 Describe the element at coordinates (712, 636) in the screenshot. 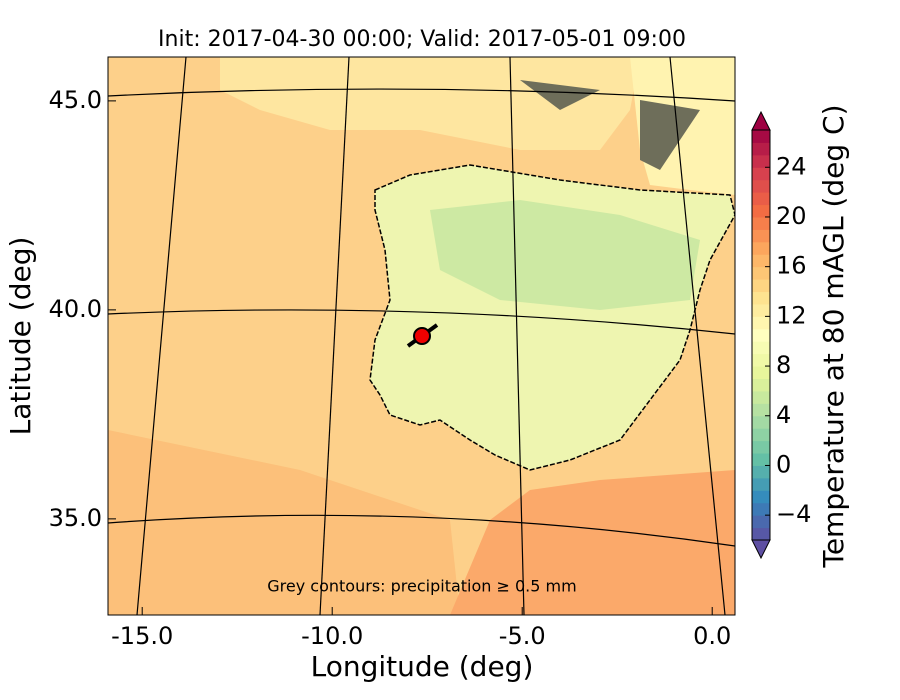

I see `x-tick-label: 0.0` at that location.